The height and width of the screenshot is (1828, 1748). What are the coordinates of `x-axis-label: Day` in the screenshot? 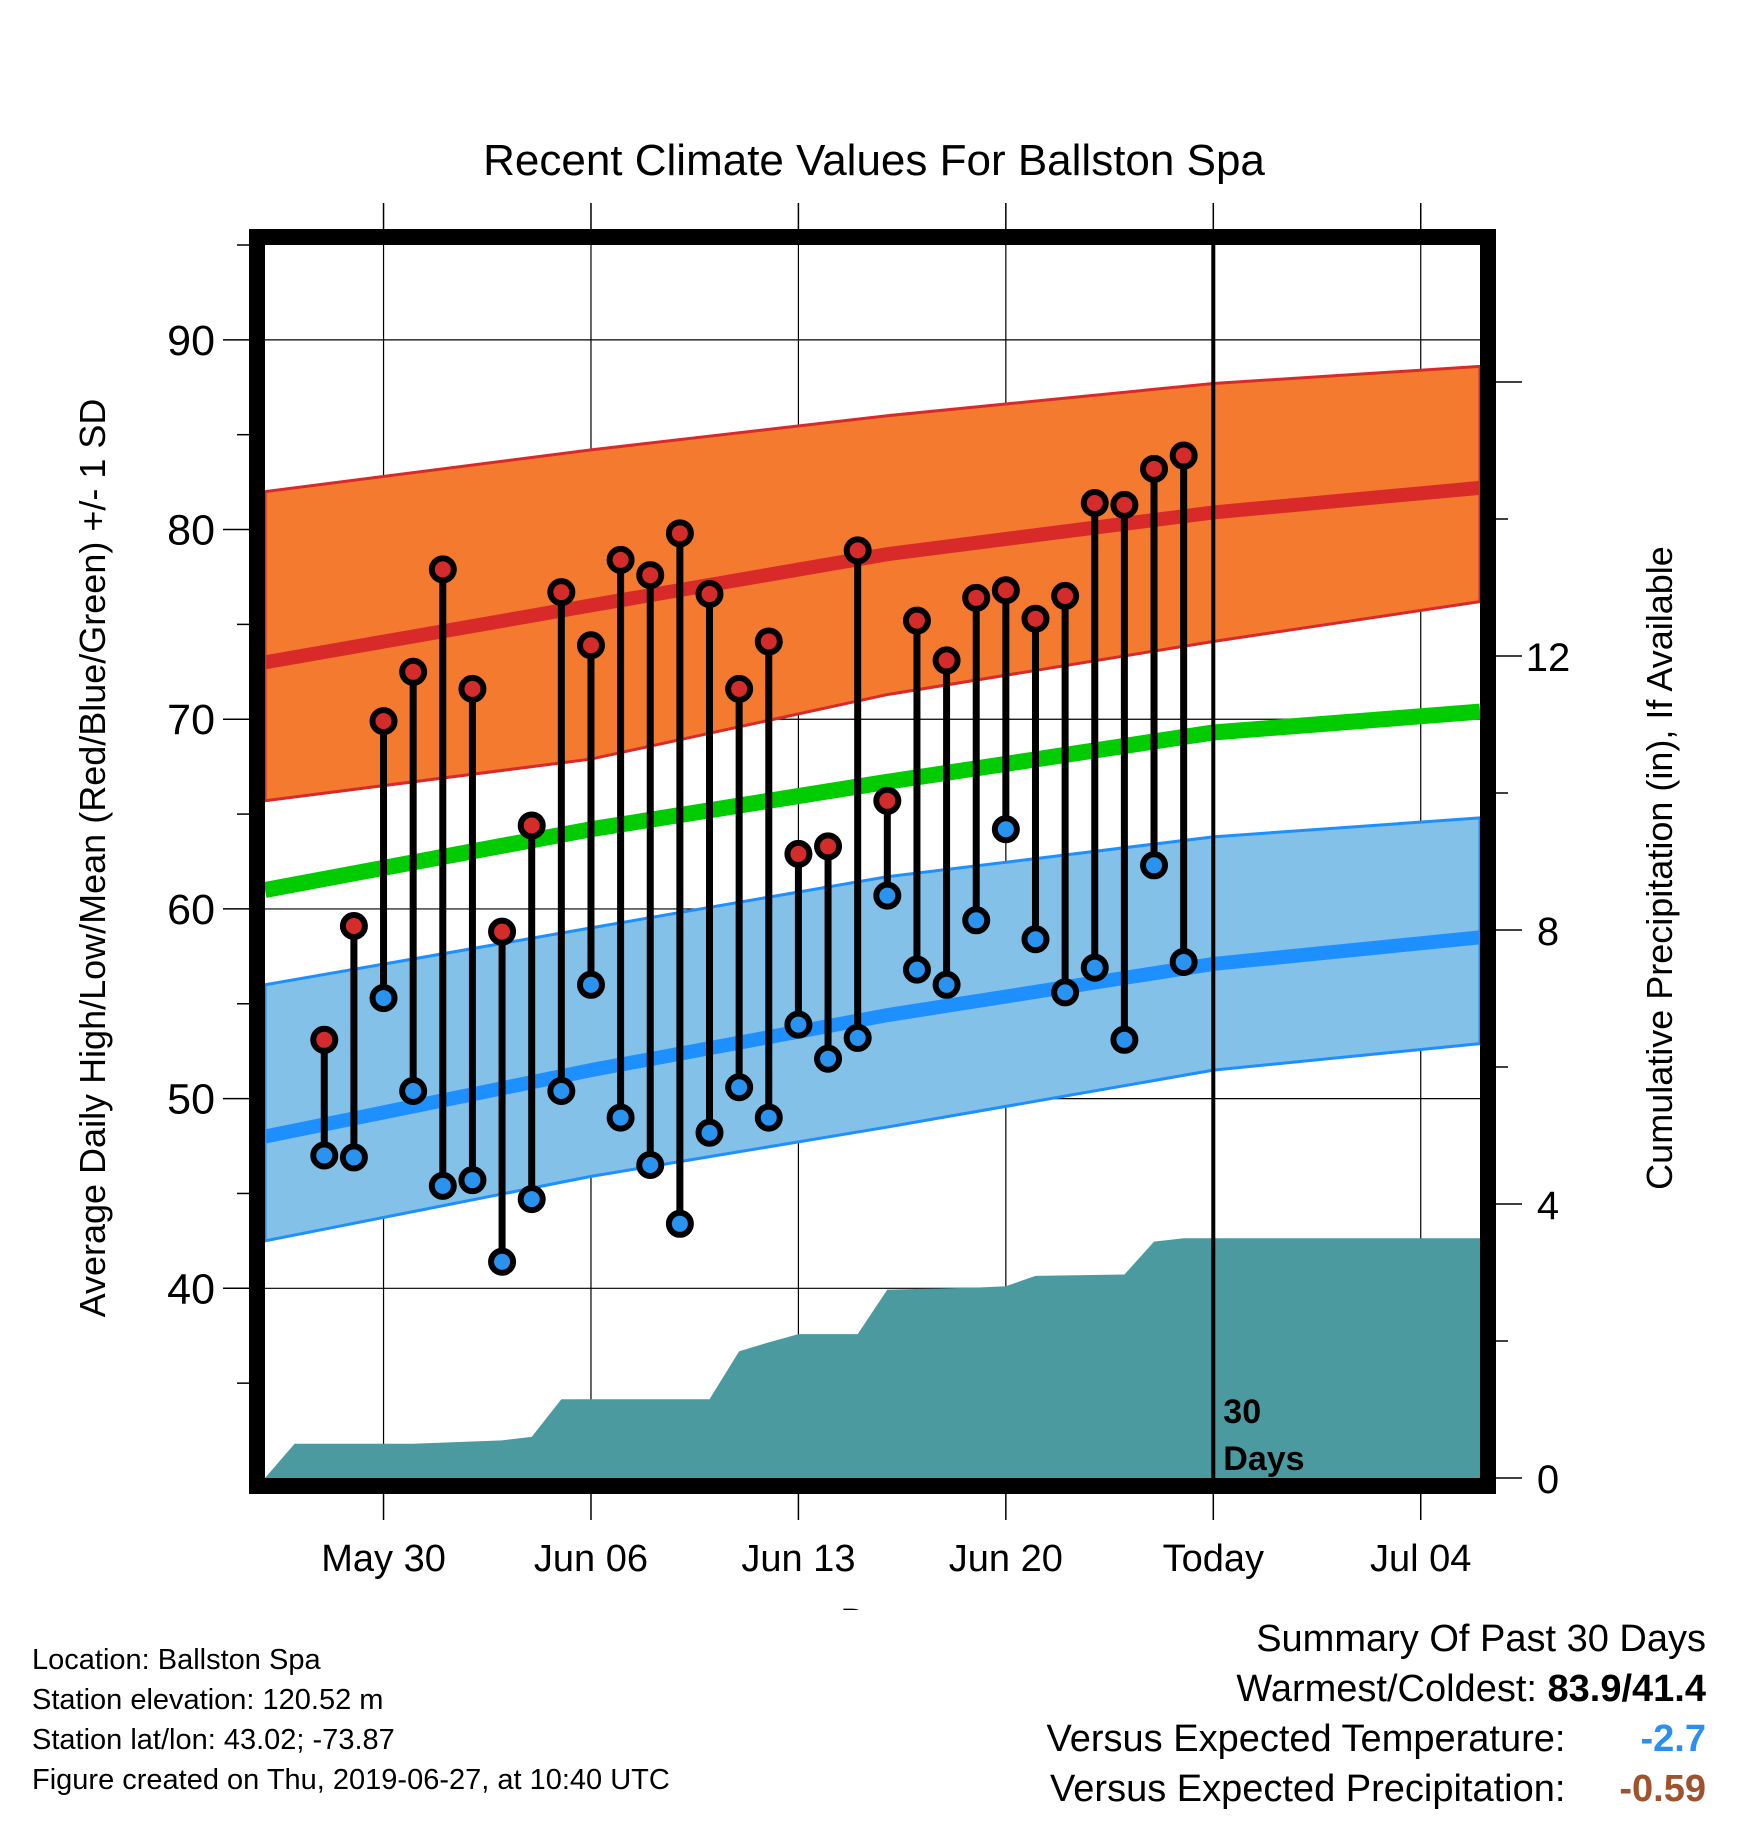 It's located at (874, 1606).